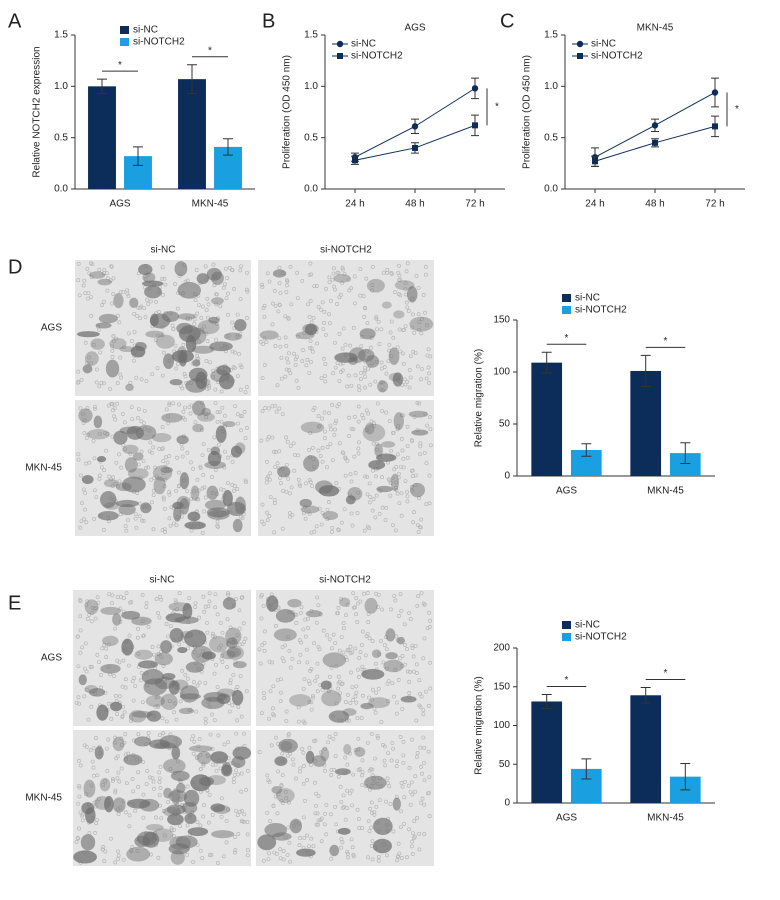  Describe the element at coordinates (601, 637) in the screenshot. I see `legend-label: si-NOTCH2` at that location.